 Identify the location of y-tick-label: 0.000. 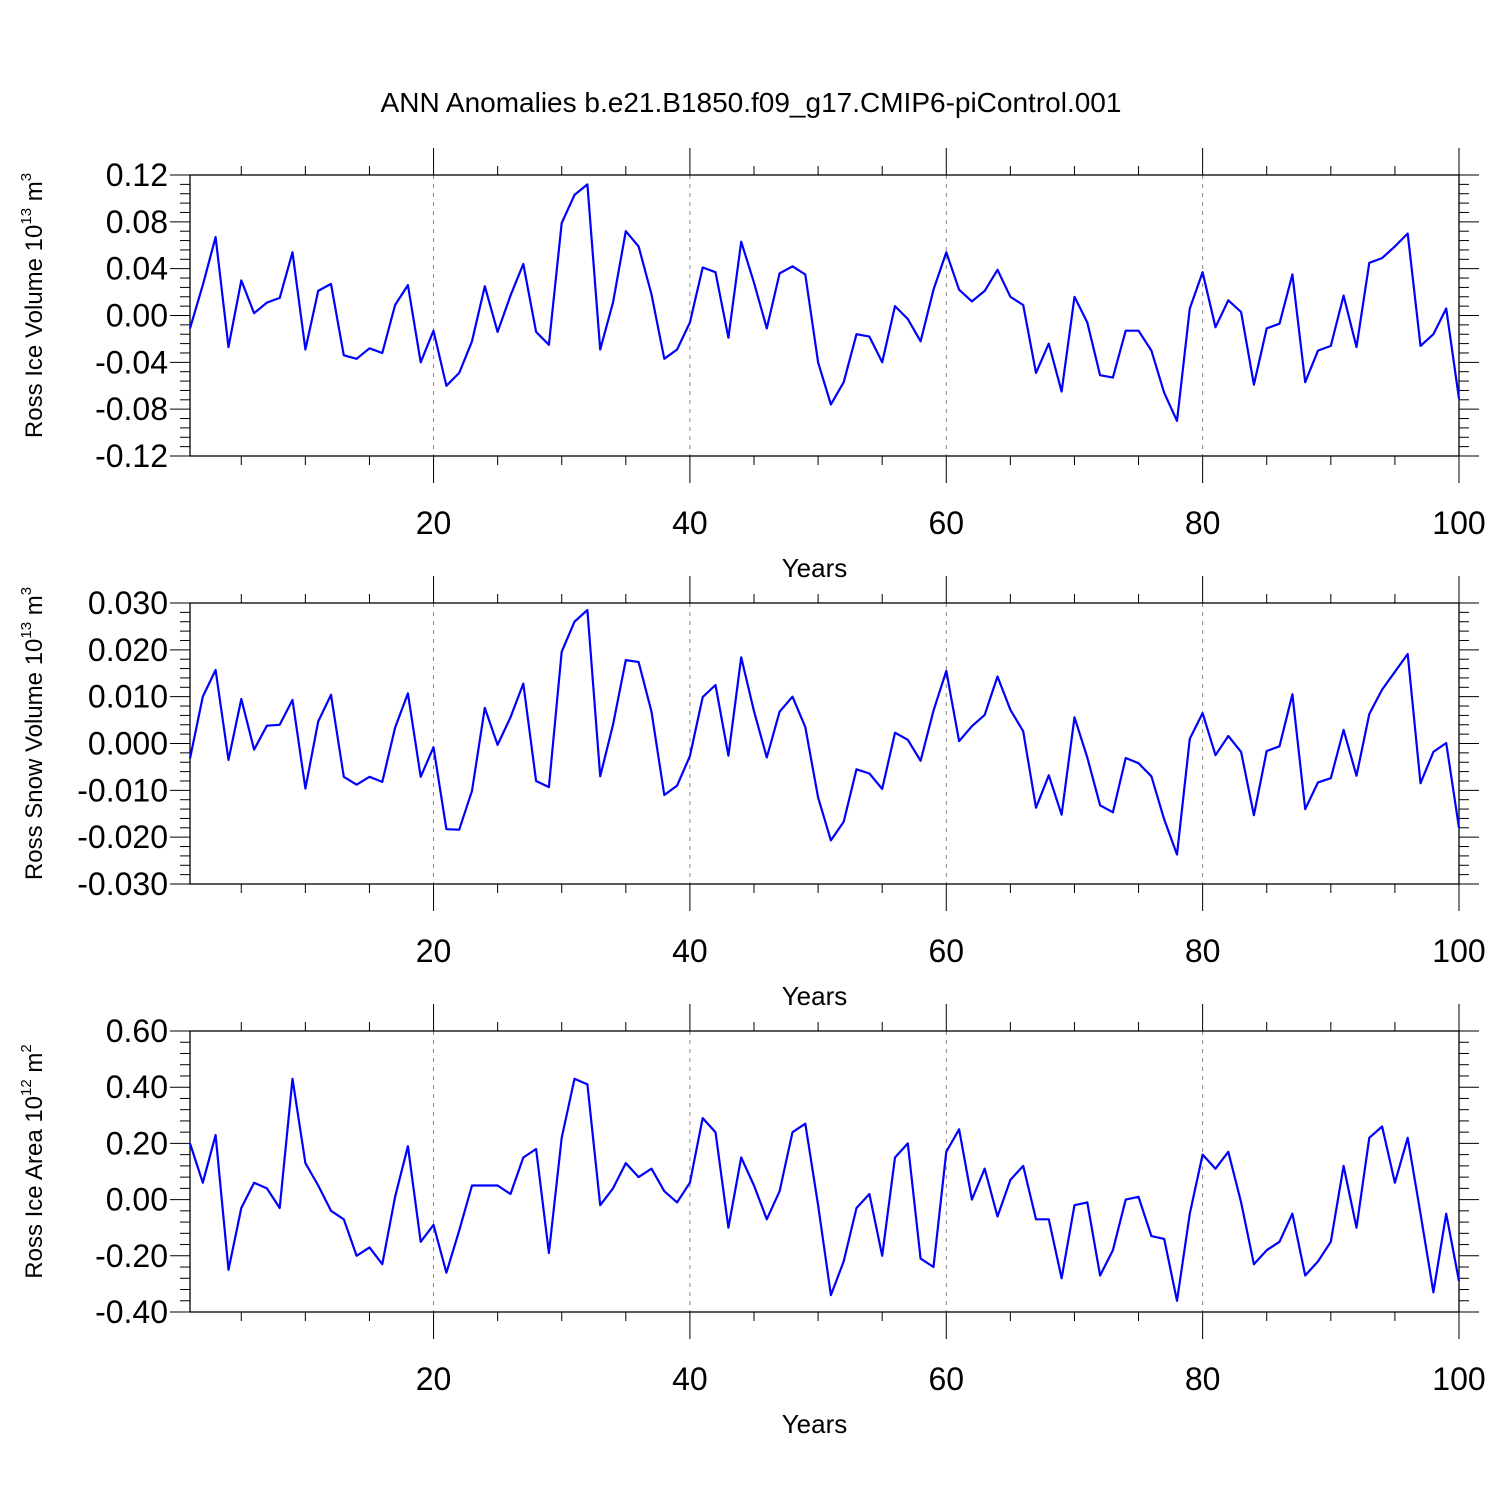
(128, 744).